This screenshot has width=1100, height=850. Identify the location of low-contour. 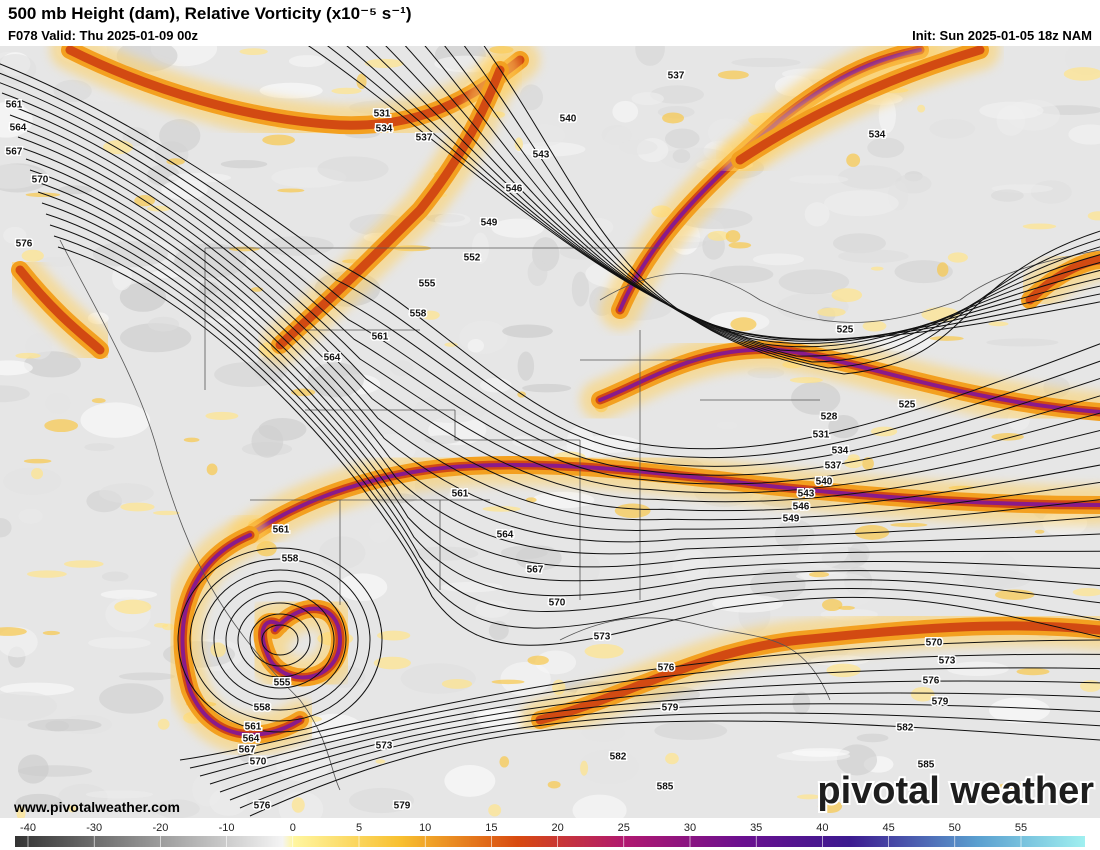
(280, 640).